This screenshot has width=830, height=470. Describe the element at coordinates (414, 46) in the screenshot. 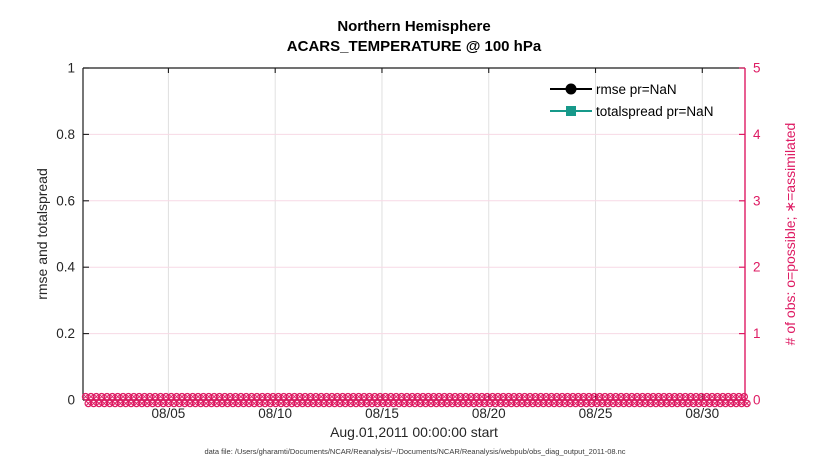

I see `chart-subtitle-variable: ACARS_TEMPERATURE @ 100 hPa` at that location.